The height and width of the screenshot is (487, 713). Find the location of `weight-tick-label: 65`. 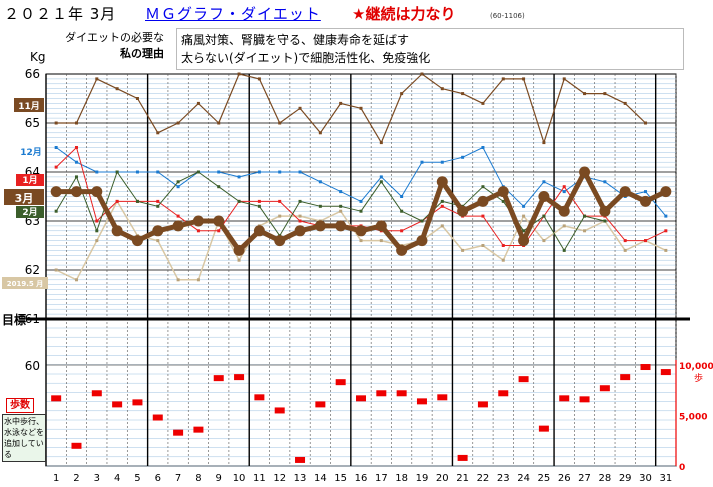

weight-tick-label: 65 is located at coordinates (32, 123).